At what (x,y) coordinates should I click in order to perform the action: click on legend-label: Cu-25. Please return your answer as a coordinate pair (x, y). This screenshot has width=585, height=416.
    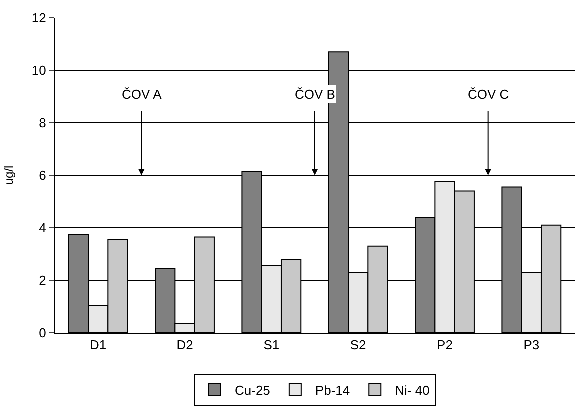
    Looking at the image, I should click on (252, 390).